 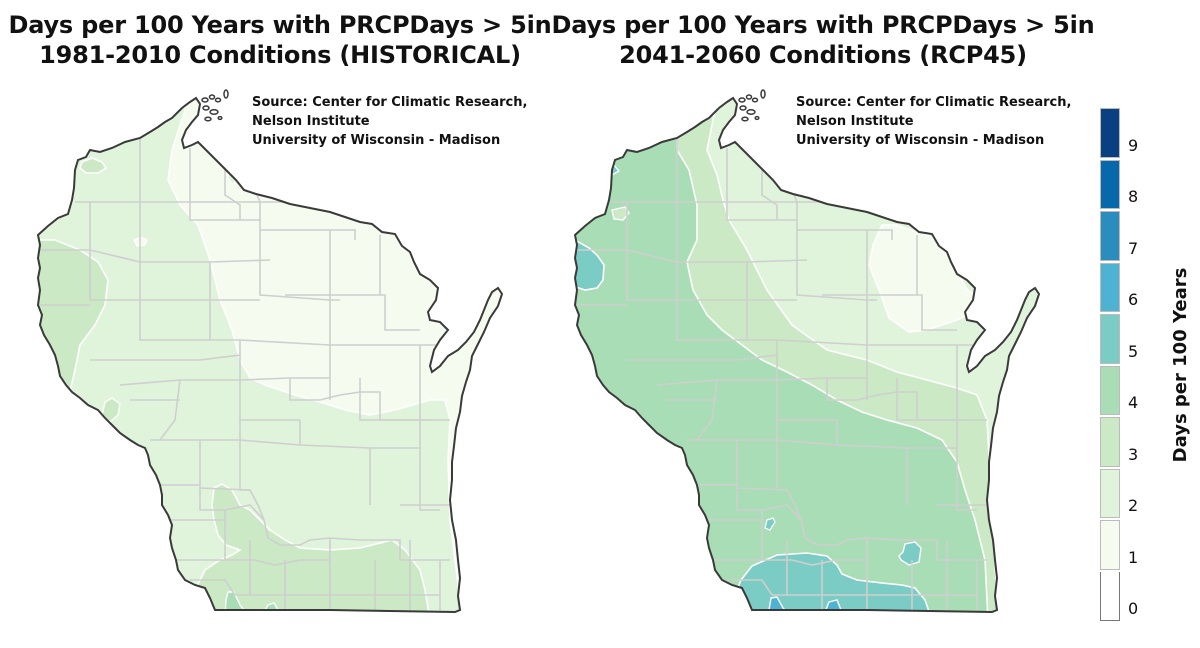 What do you see at coordinates (1133, 145) in the screenshot?
I see `colorbar-tick-9: 9` at bounding box center [1133, 145].